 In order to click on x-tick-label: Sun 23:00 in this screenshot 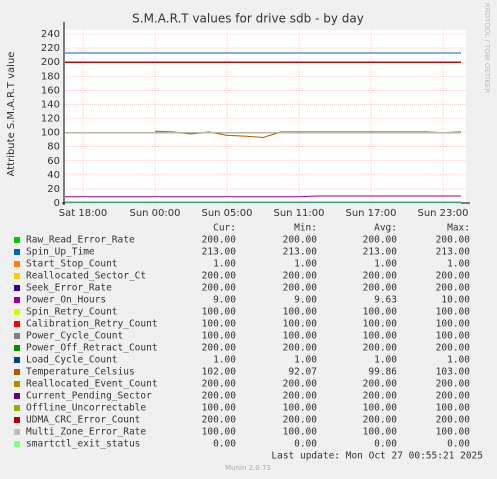, I will do `click(442, 213)`.